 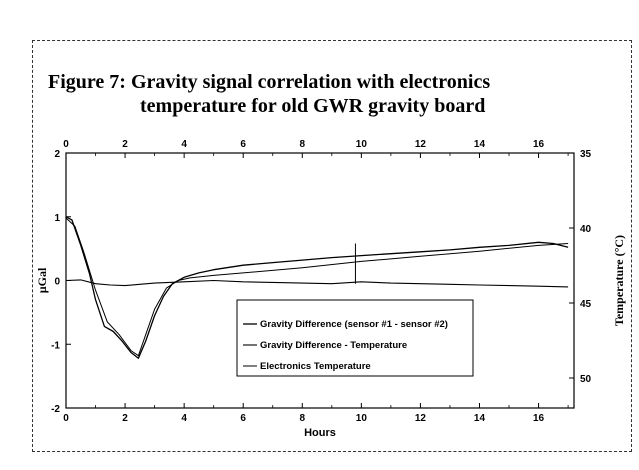 What do you see at coordinates (333, 345) in the screenshot?
I see `legend-label-2: Gravity Difference - Temperature` at bounding box center [333, 345].